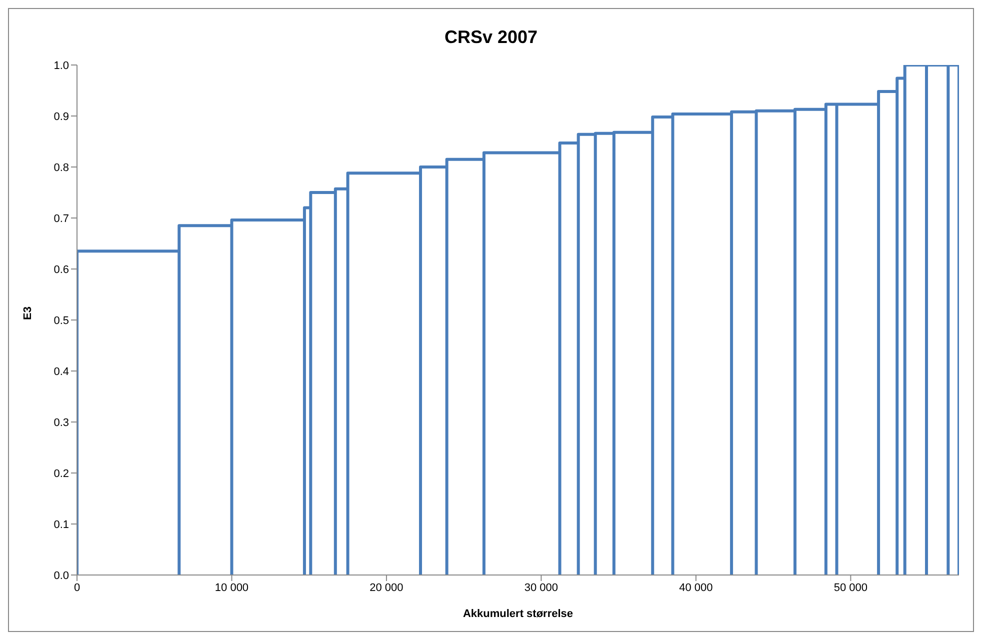  Describe the element at coordinates (61, 218) in the screenshot. I see `y-tick-label: 0.7` at that location.